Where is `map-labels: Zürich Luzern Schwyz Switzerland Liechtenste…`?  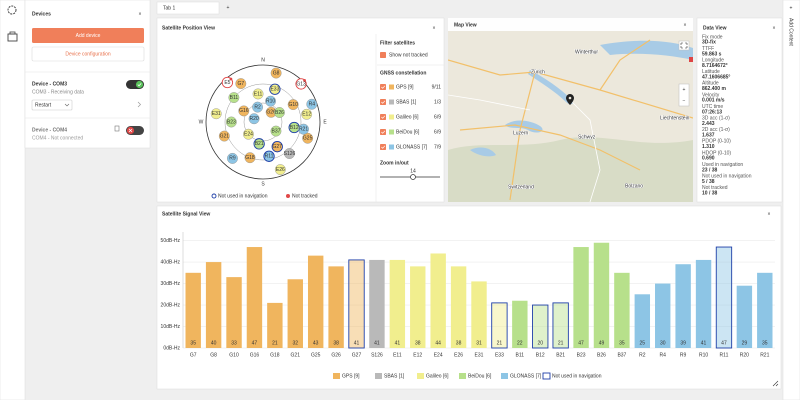 map-labels: Zürich Luzern Schwyz Switzerland Liechtenste… is located at coordinates (599, 120).